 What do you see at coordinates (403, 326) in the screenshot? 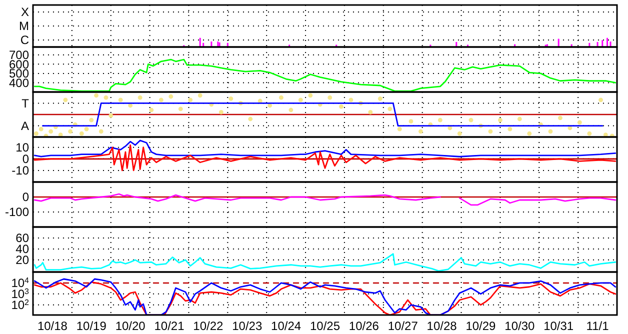
I see `x-tick-label: 10/27` at bounding box center [403, 326].